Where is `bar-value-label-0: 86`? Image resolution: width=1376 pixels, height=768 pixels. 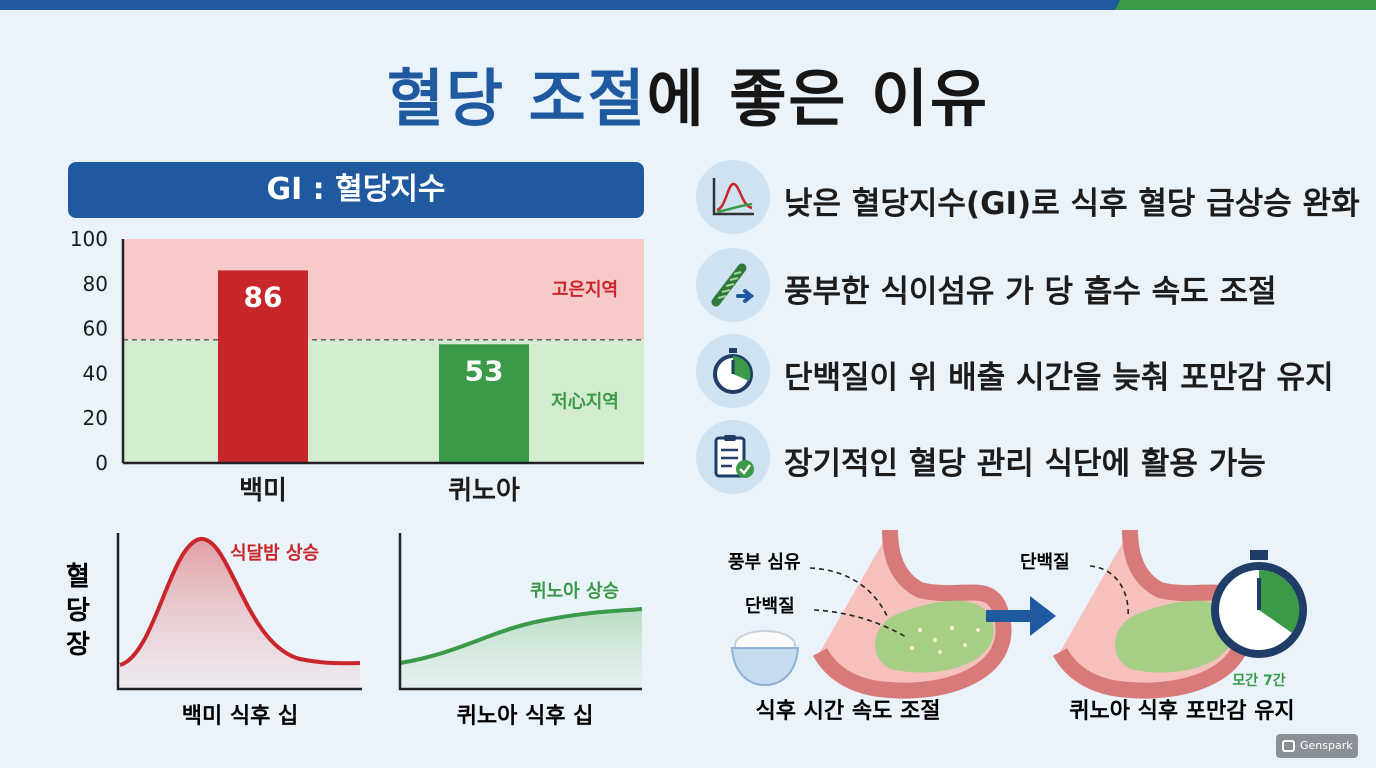 bar-value-label-0: 86 is located at coordinates (263, 296).